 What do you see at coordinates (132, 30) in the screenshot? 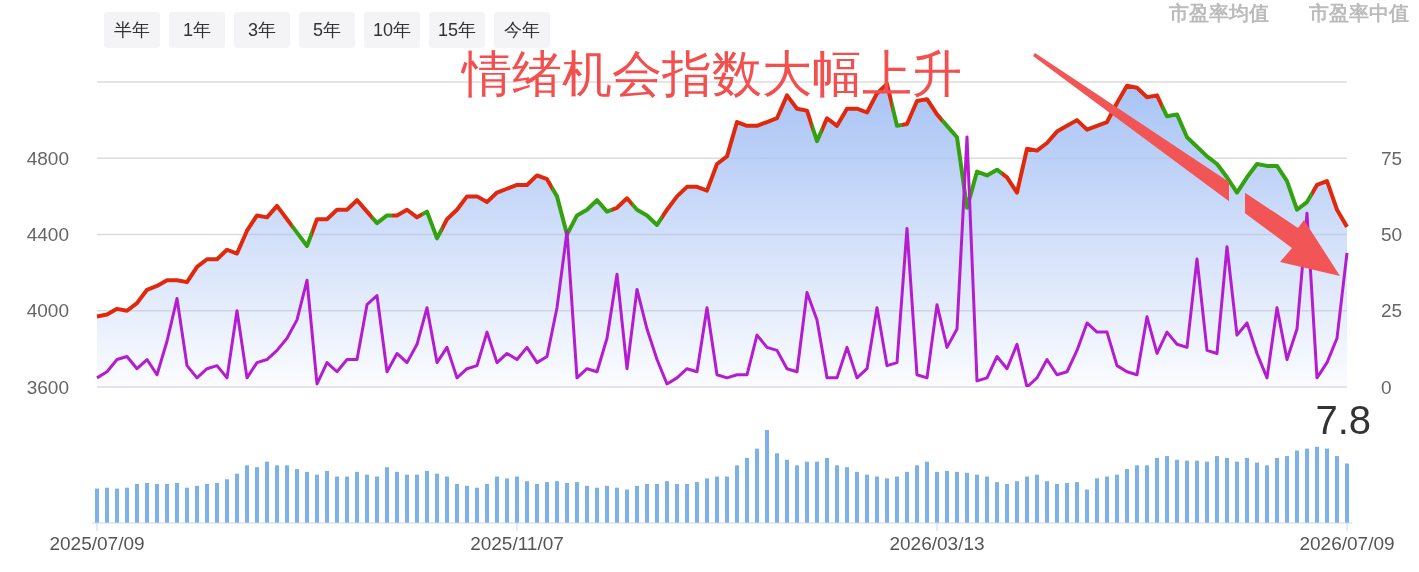
I see `text: 半年` at bounding box center [132, 30].